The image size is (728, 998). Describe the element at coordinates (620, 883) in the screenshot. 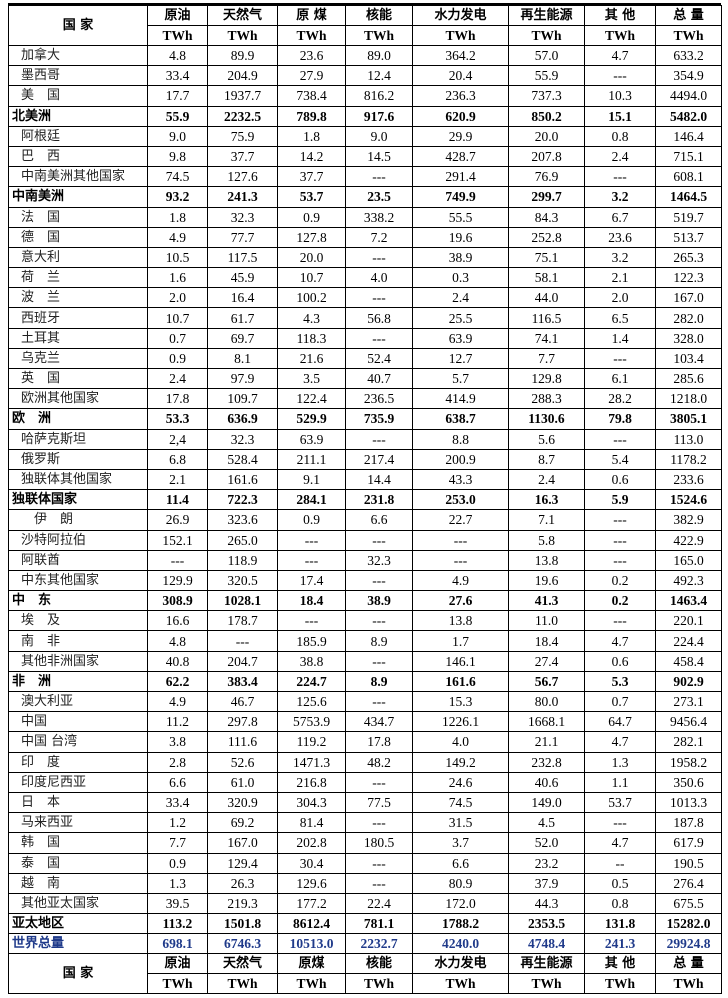

I see `cell-other: 0.5` at that location.